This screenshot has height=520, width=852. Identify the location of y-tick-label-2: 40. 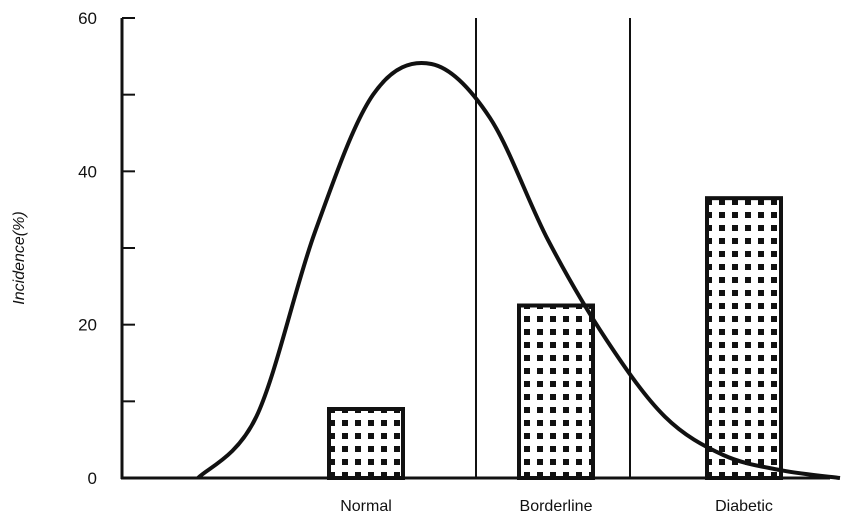
(87, 171).